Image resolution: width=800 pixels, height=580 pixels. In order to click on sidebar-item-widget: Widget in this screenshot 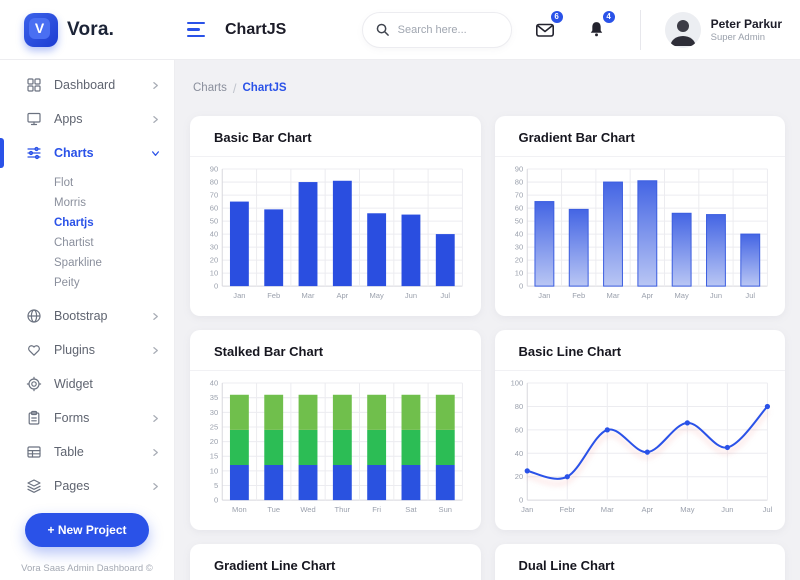, I will do `click(87, 384)`.